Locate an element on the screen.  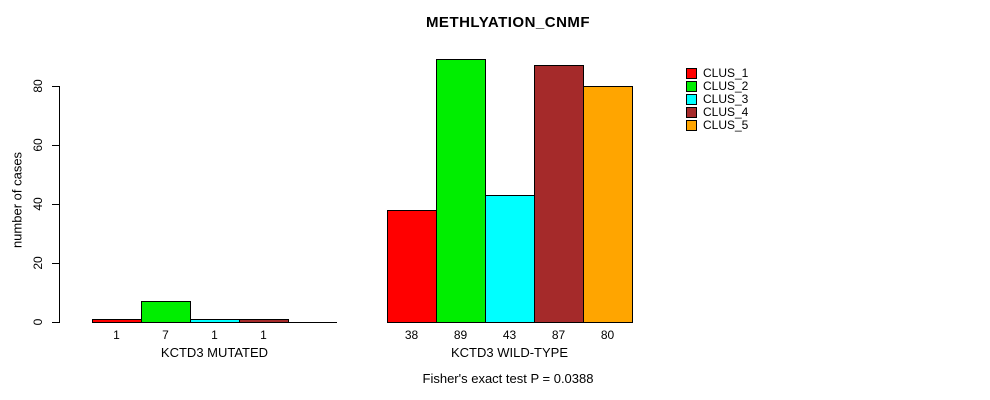
bar-value-label: 80 is located at coordinates (607, 335).